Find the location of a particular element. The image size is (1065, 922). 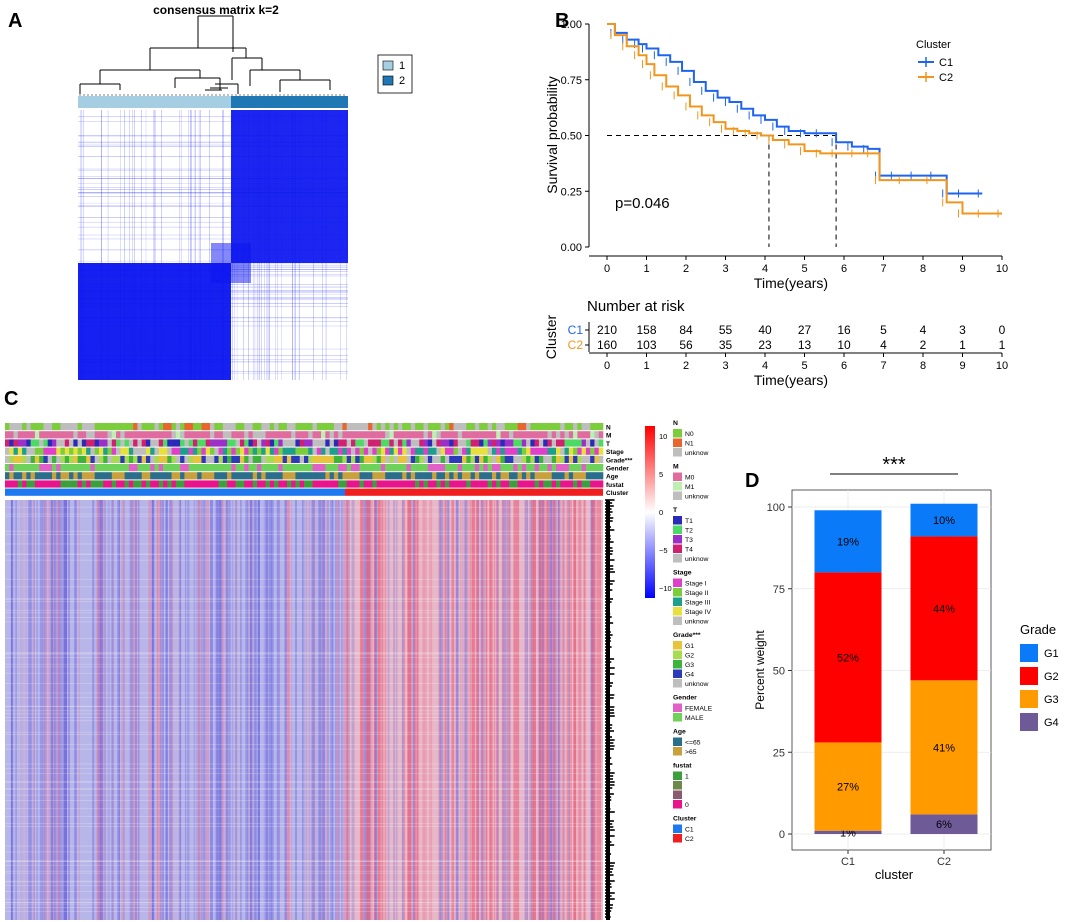

colorbar-tick-label: 0 is located at coordinates (661, 512).